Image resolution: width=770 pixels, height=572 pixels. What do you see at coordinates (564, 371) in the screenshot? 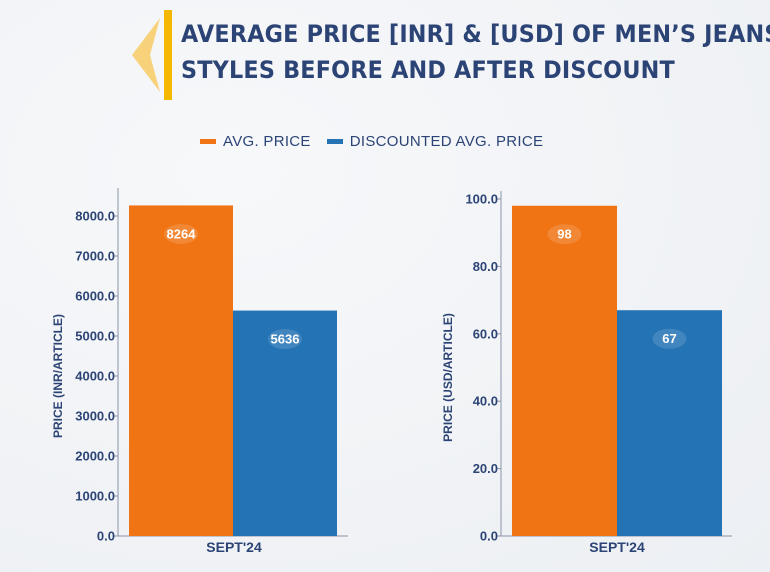
I see `chart-2-bar-avg-price` at bounding box center [564, 371].